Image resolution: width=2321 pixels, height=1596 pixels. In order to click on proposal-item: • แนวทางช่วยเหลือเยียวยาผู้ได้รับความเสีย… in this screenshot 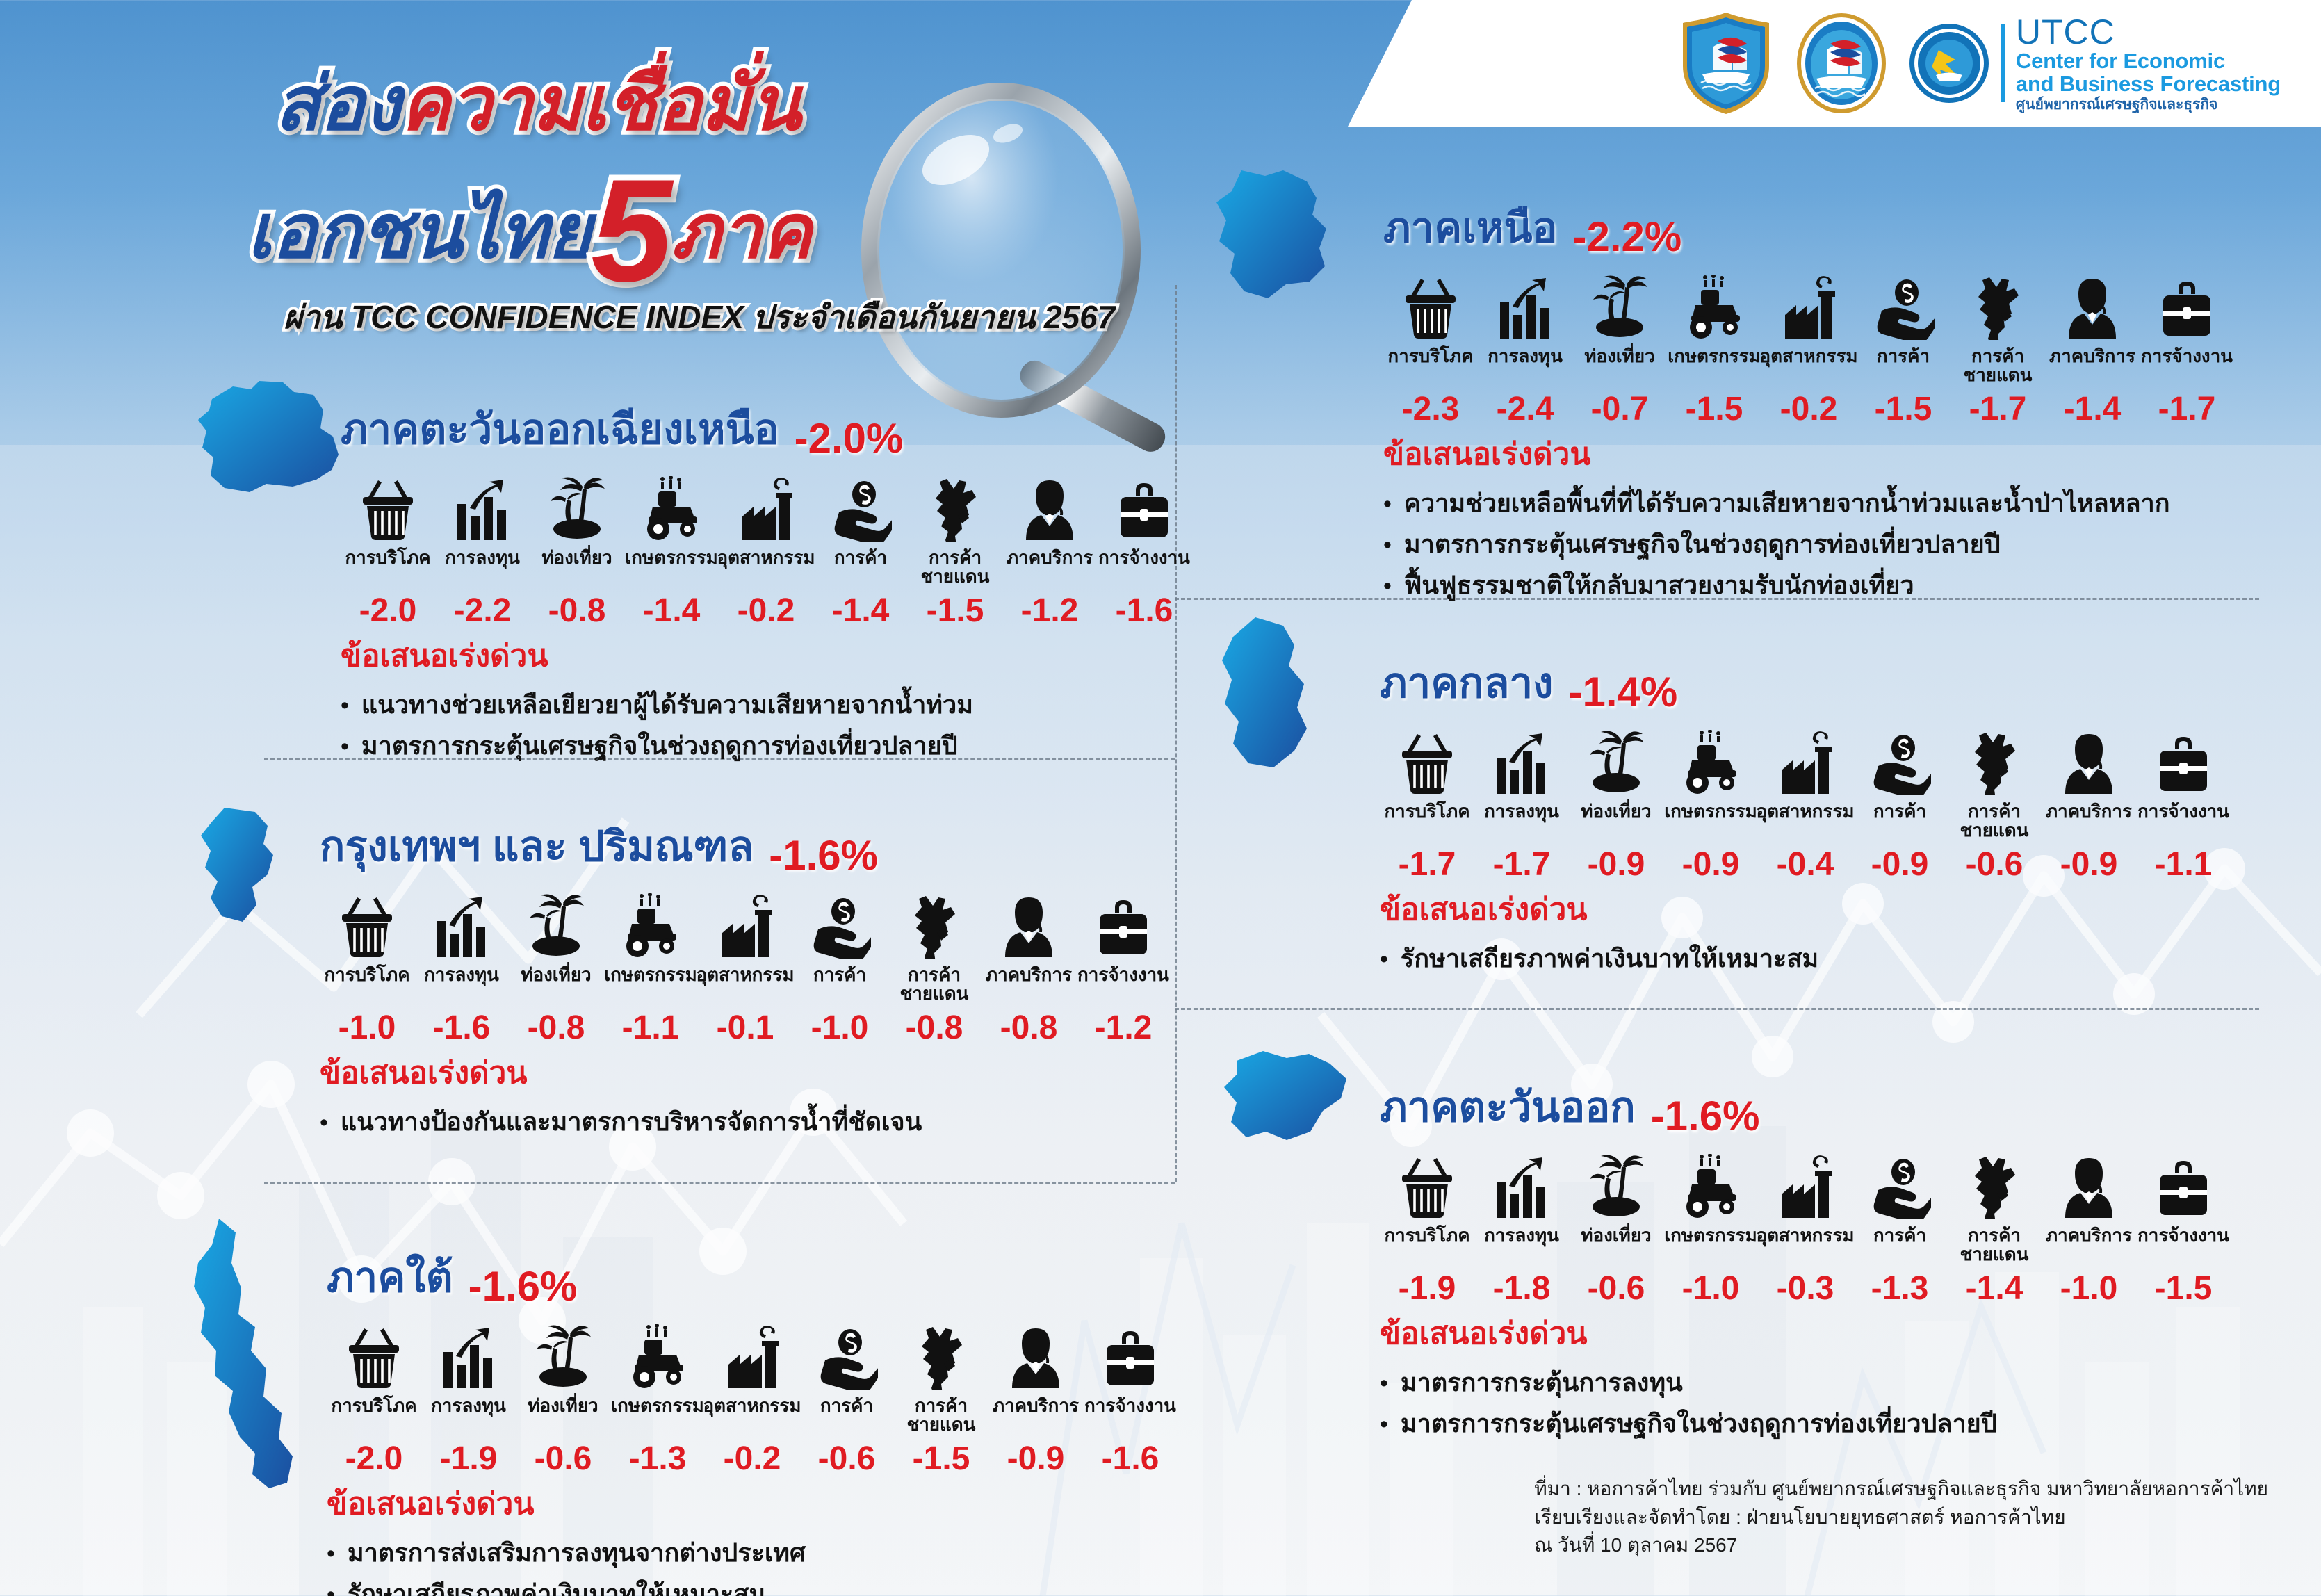, I will do `click(766, 704)`.